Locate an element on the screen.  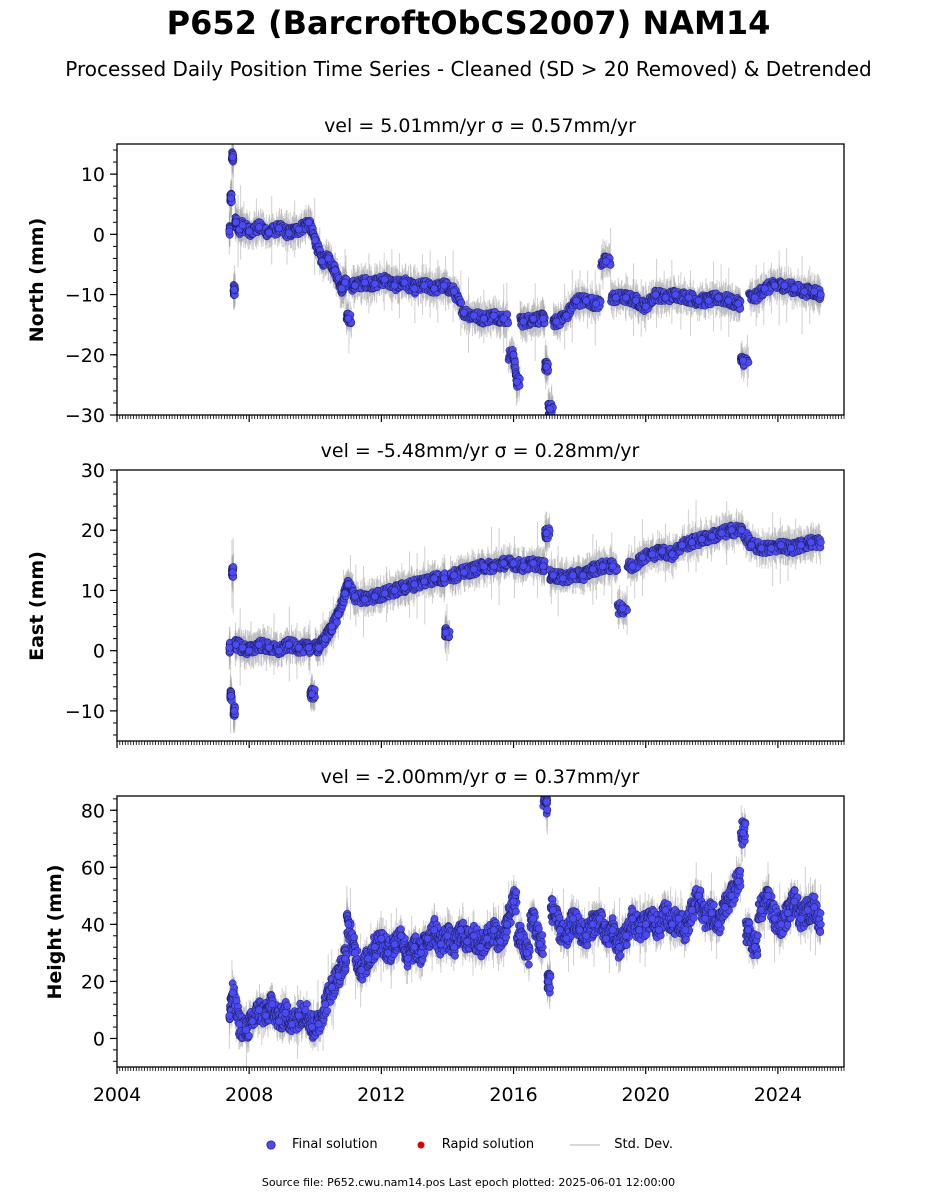
std-dev-bars-north is located at coordinates (525, 279).